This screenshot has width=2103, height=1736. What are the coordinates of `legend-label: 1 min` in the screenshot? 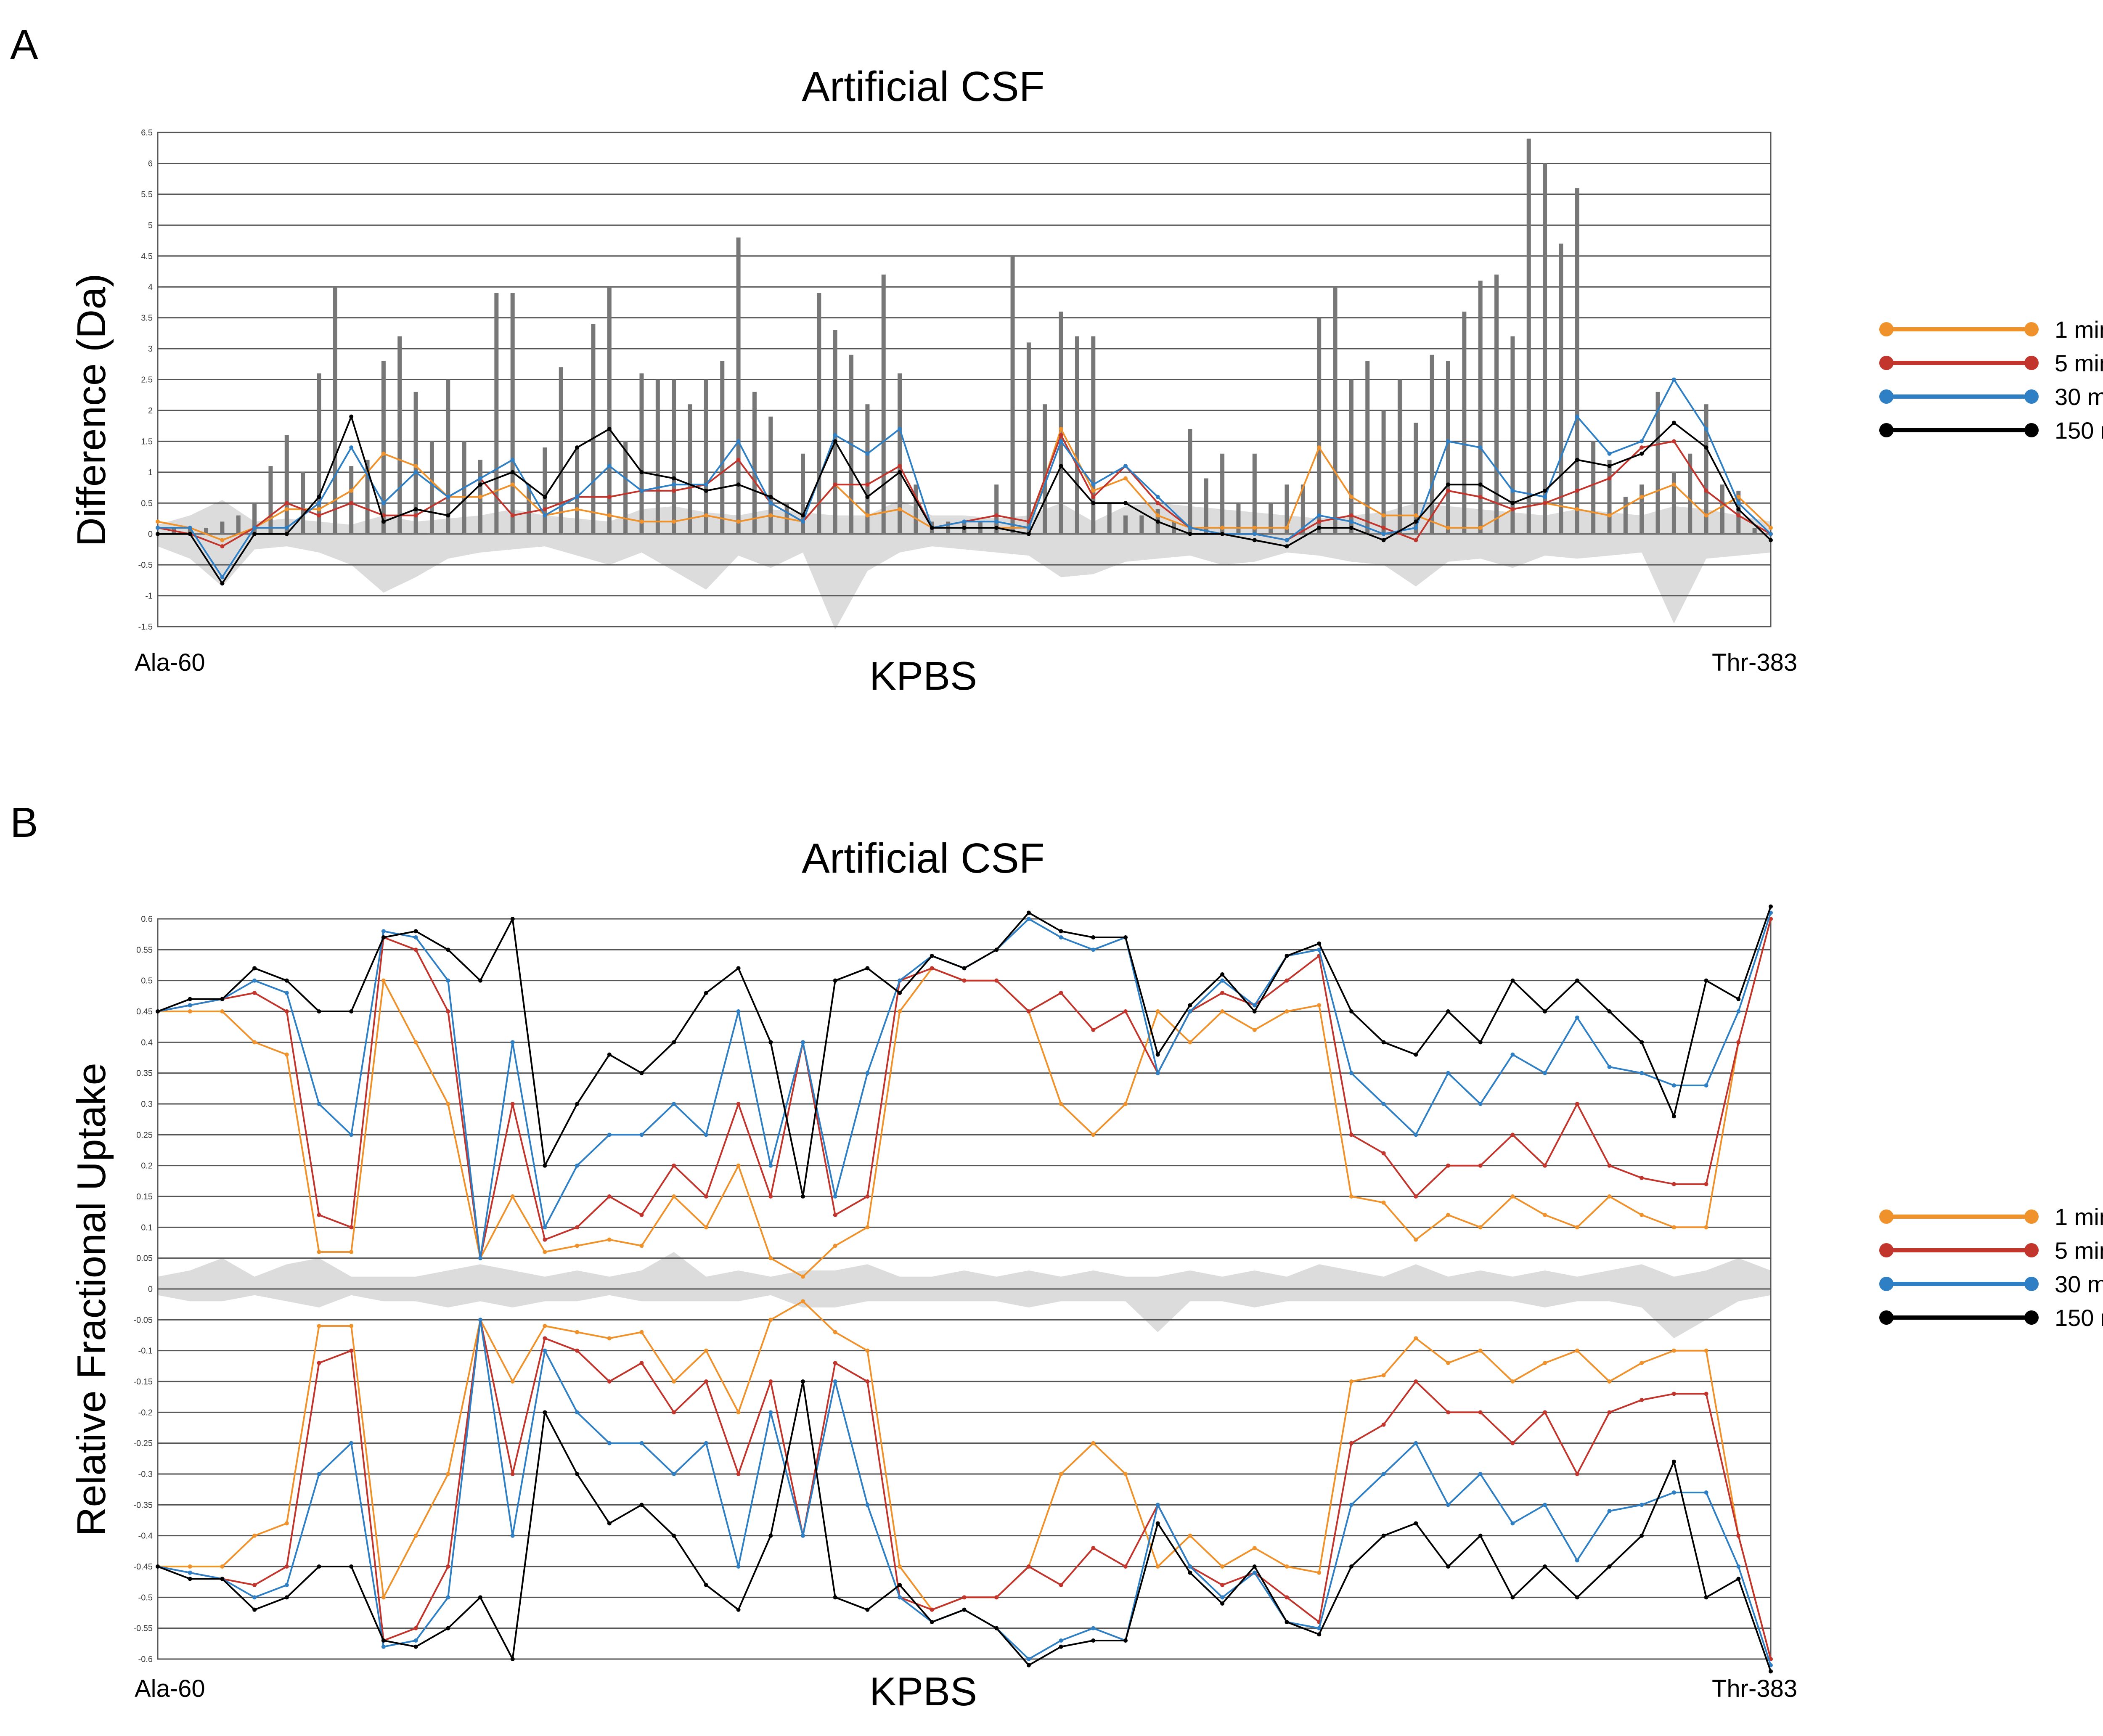 It's located at (2079, 329).